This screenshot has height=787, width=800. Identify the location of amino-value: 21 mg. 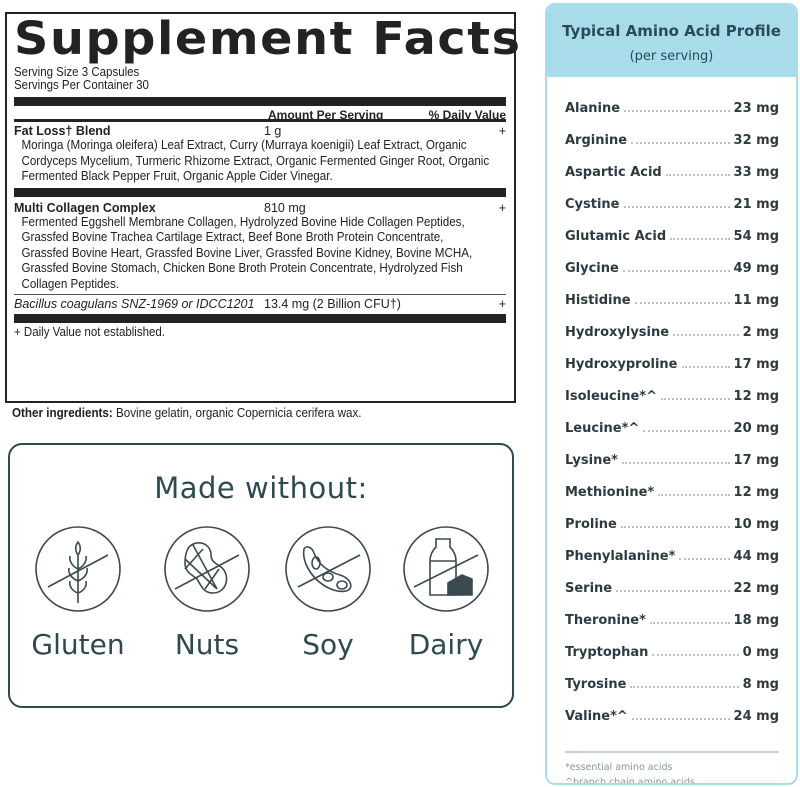
(756, 204).